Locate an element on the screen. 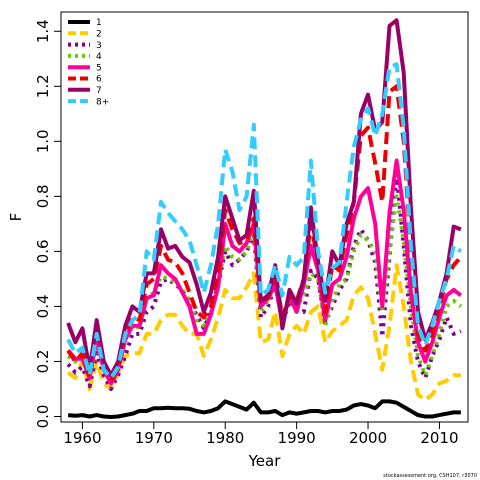 The image size is (480, 480). x-tick-label: 1970 is located at coordinates (154, 438).